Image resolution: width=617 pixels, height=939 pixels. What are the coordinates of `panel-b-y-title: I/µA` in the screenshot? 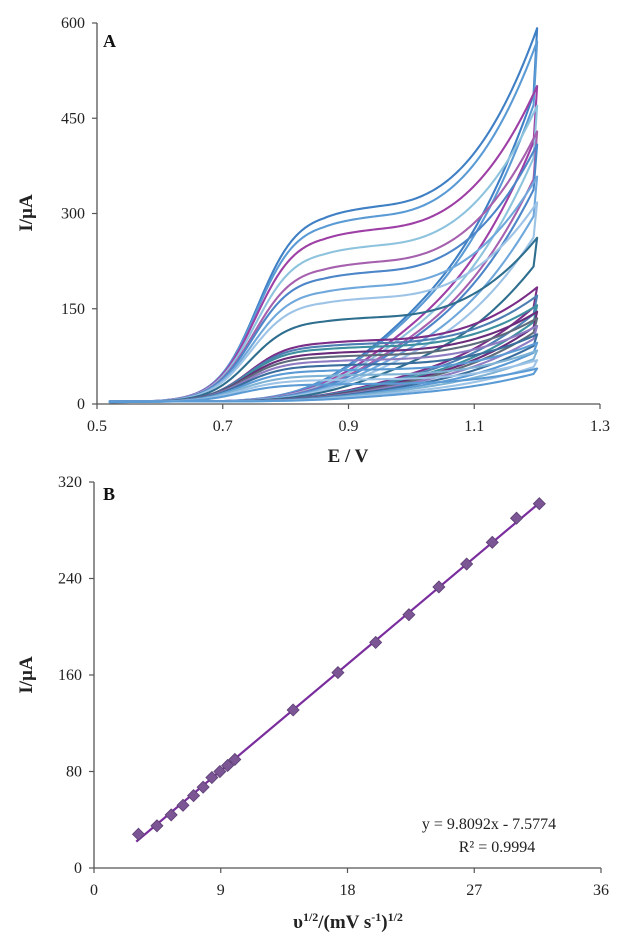 It's located at (26, 675).